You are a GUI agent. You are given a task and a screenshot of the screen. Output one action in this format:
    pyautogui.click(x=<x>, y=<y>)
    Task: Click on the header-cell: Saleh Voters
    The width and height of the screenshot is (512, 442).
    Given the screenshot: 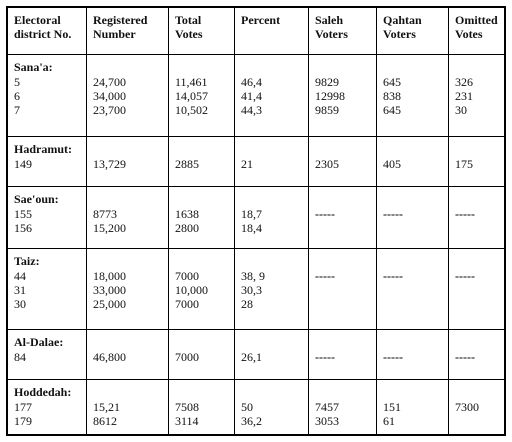 What is the action you would take?
    pyautogui.click(x=342, y=31)
    